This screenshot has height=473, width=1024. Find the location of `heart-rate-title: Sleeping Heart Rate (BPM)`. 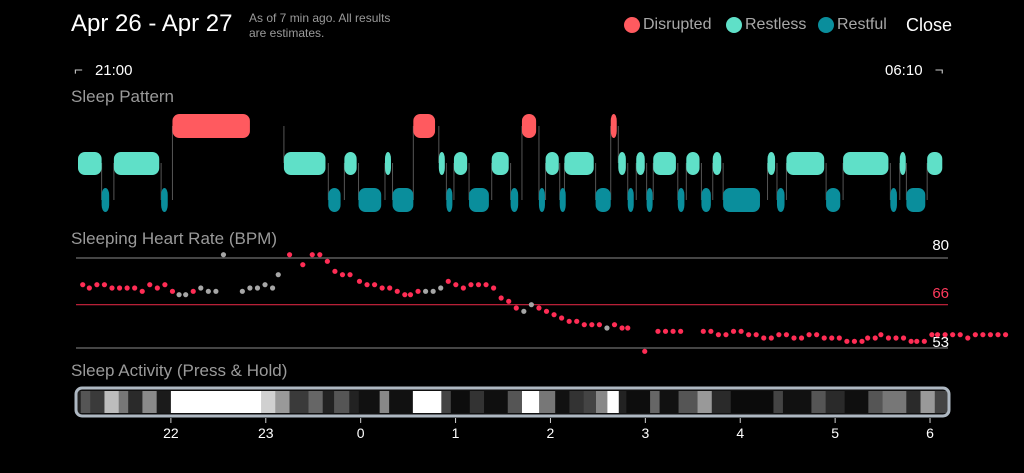

heart-rate-title: Sleeping Heart Rate (BPM) is located at coordinates (174, 238).